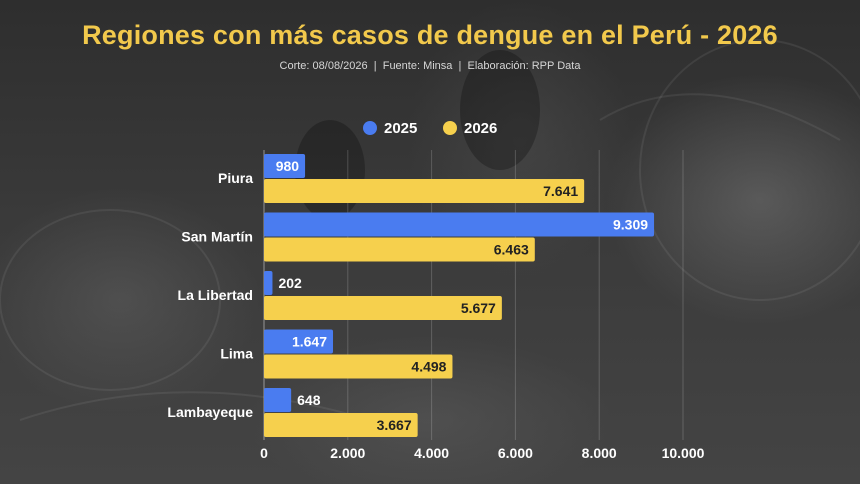 This screenshot has width=860, height=484. Describe the element at coordinates (630, 225) in the screenshot. I see `data-label: 9.309` at that location.